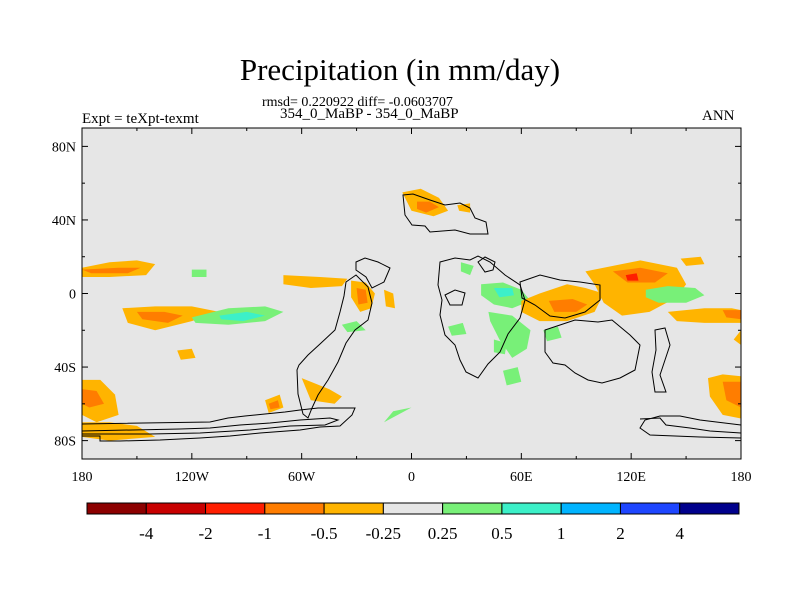 The width and height of the screenshot is (800, 600). What do you see at coordinates (369, 114) in the screenshot?
I see `case-line: 354_0_MaBP - 354_0_MaBP` at bounding box center [369, 114].